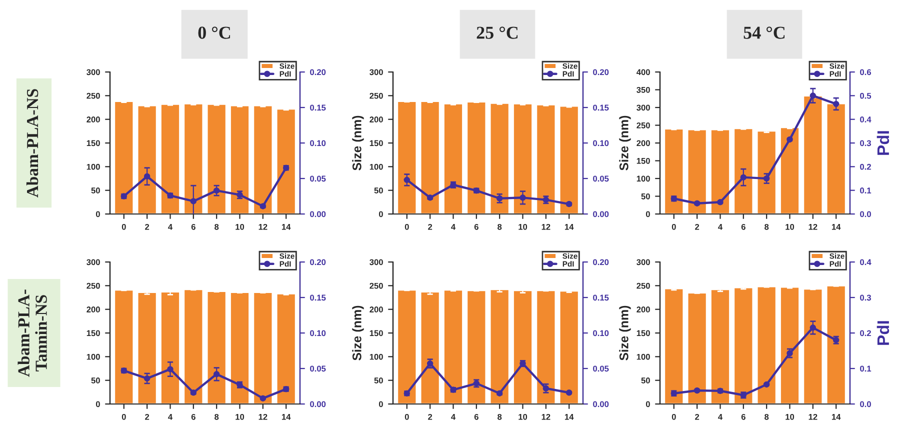 This screenshot has height=430, width=901. Describe the element at coordinates (214, 32) in the screenshot. I see `chart-title: 0 °C` at that location.